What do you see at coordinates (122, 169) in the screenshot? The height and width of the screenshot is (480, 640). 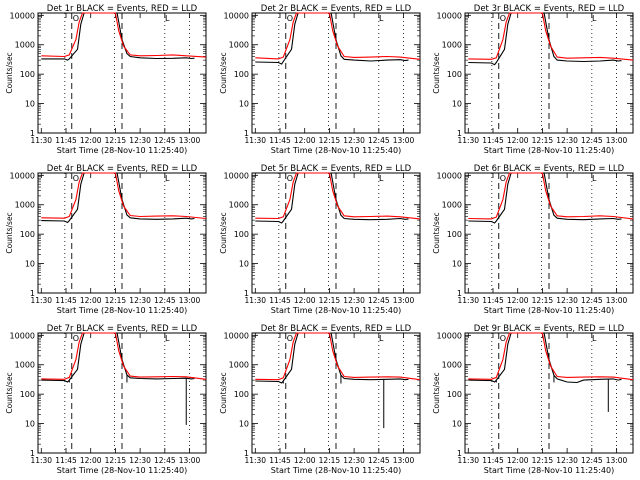 I see `panel-title: Det 4r BLACK = Events, RED = LLD` at bounding box center [122, 169].